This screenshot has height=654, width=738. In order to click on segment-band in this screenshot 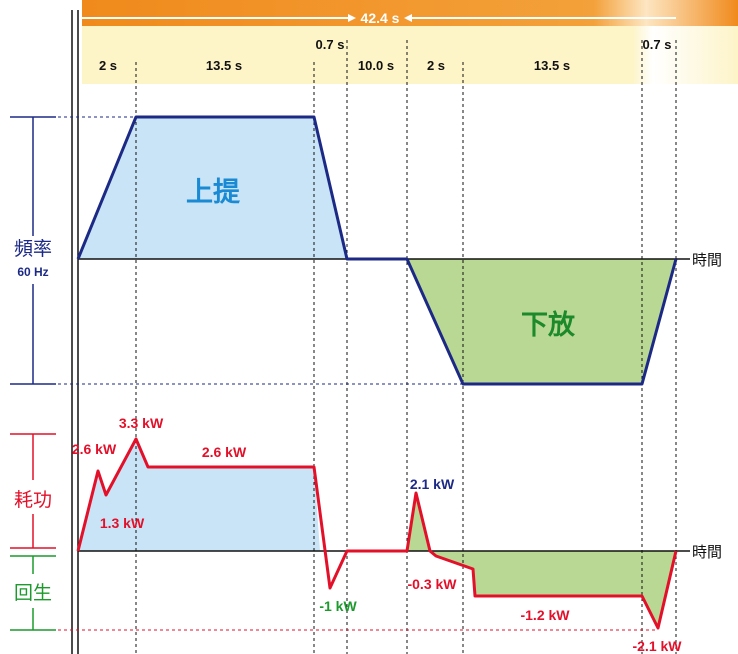, I will do `click(410, 55)`.